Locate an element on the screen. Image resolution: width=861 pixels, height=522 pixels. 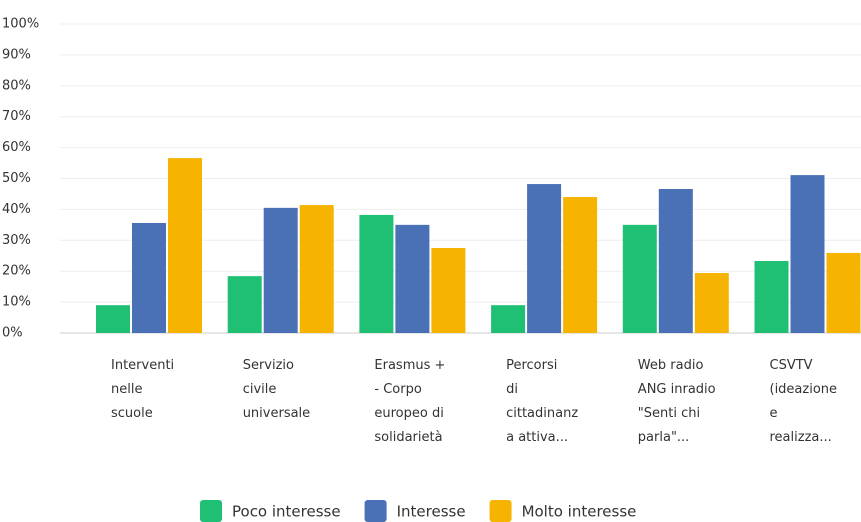
x-tick-line: Percorsi is located at coordinates (531, 365).